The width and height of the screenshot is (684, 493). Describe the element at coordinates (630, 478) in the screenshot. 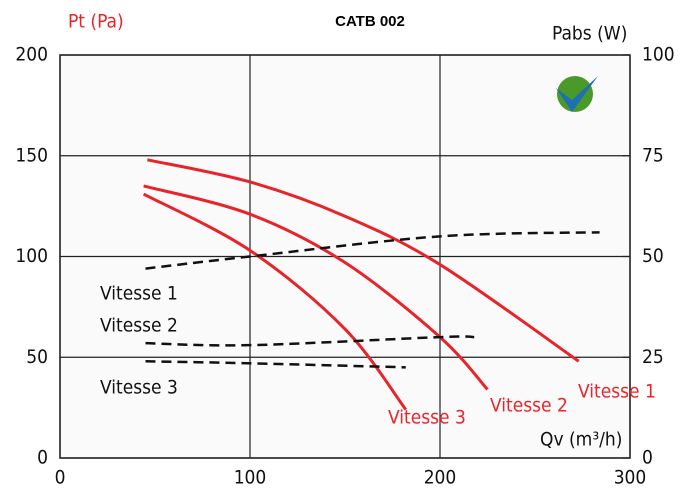

I see `x-tick-label: 300` at that location.